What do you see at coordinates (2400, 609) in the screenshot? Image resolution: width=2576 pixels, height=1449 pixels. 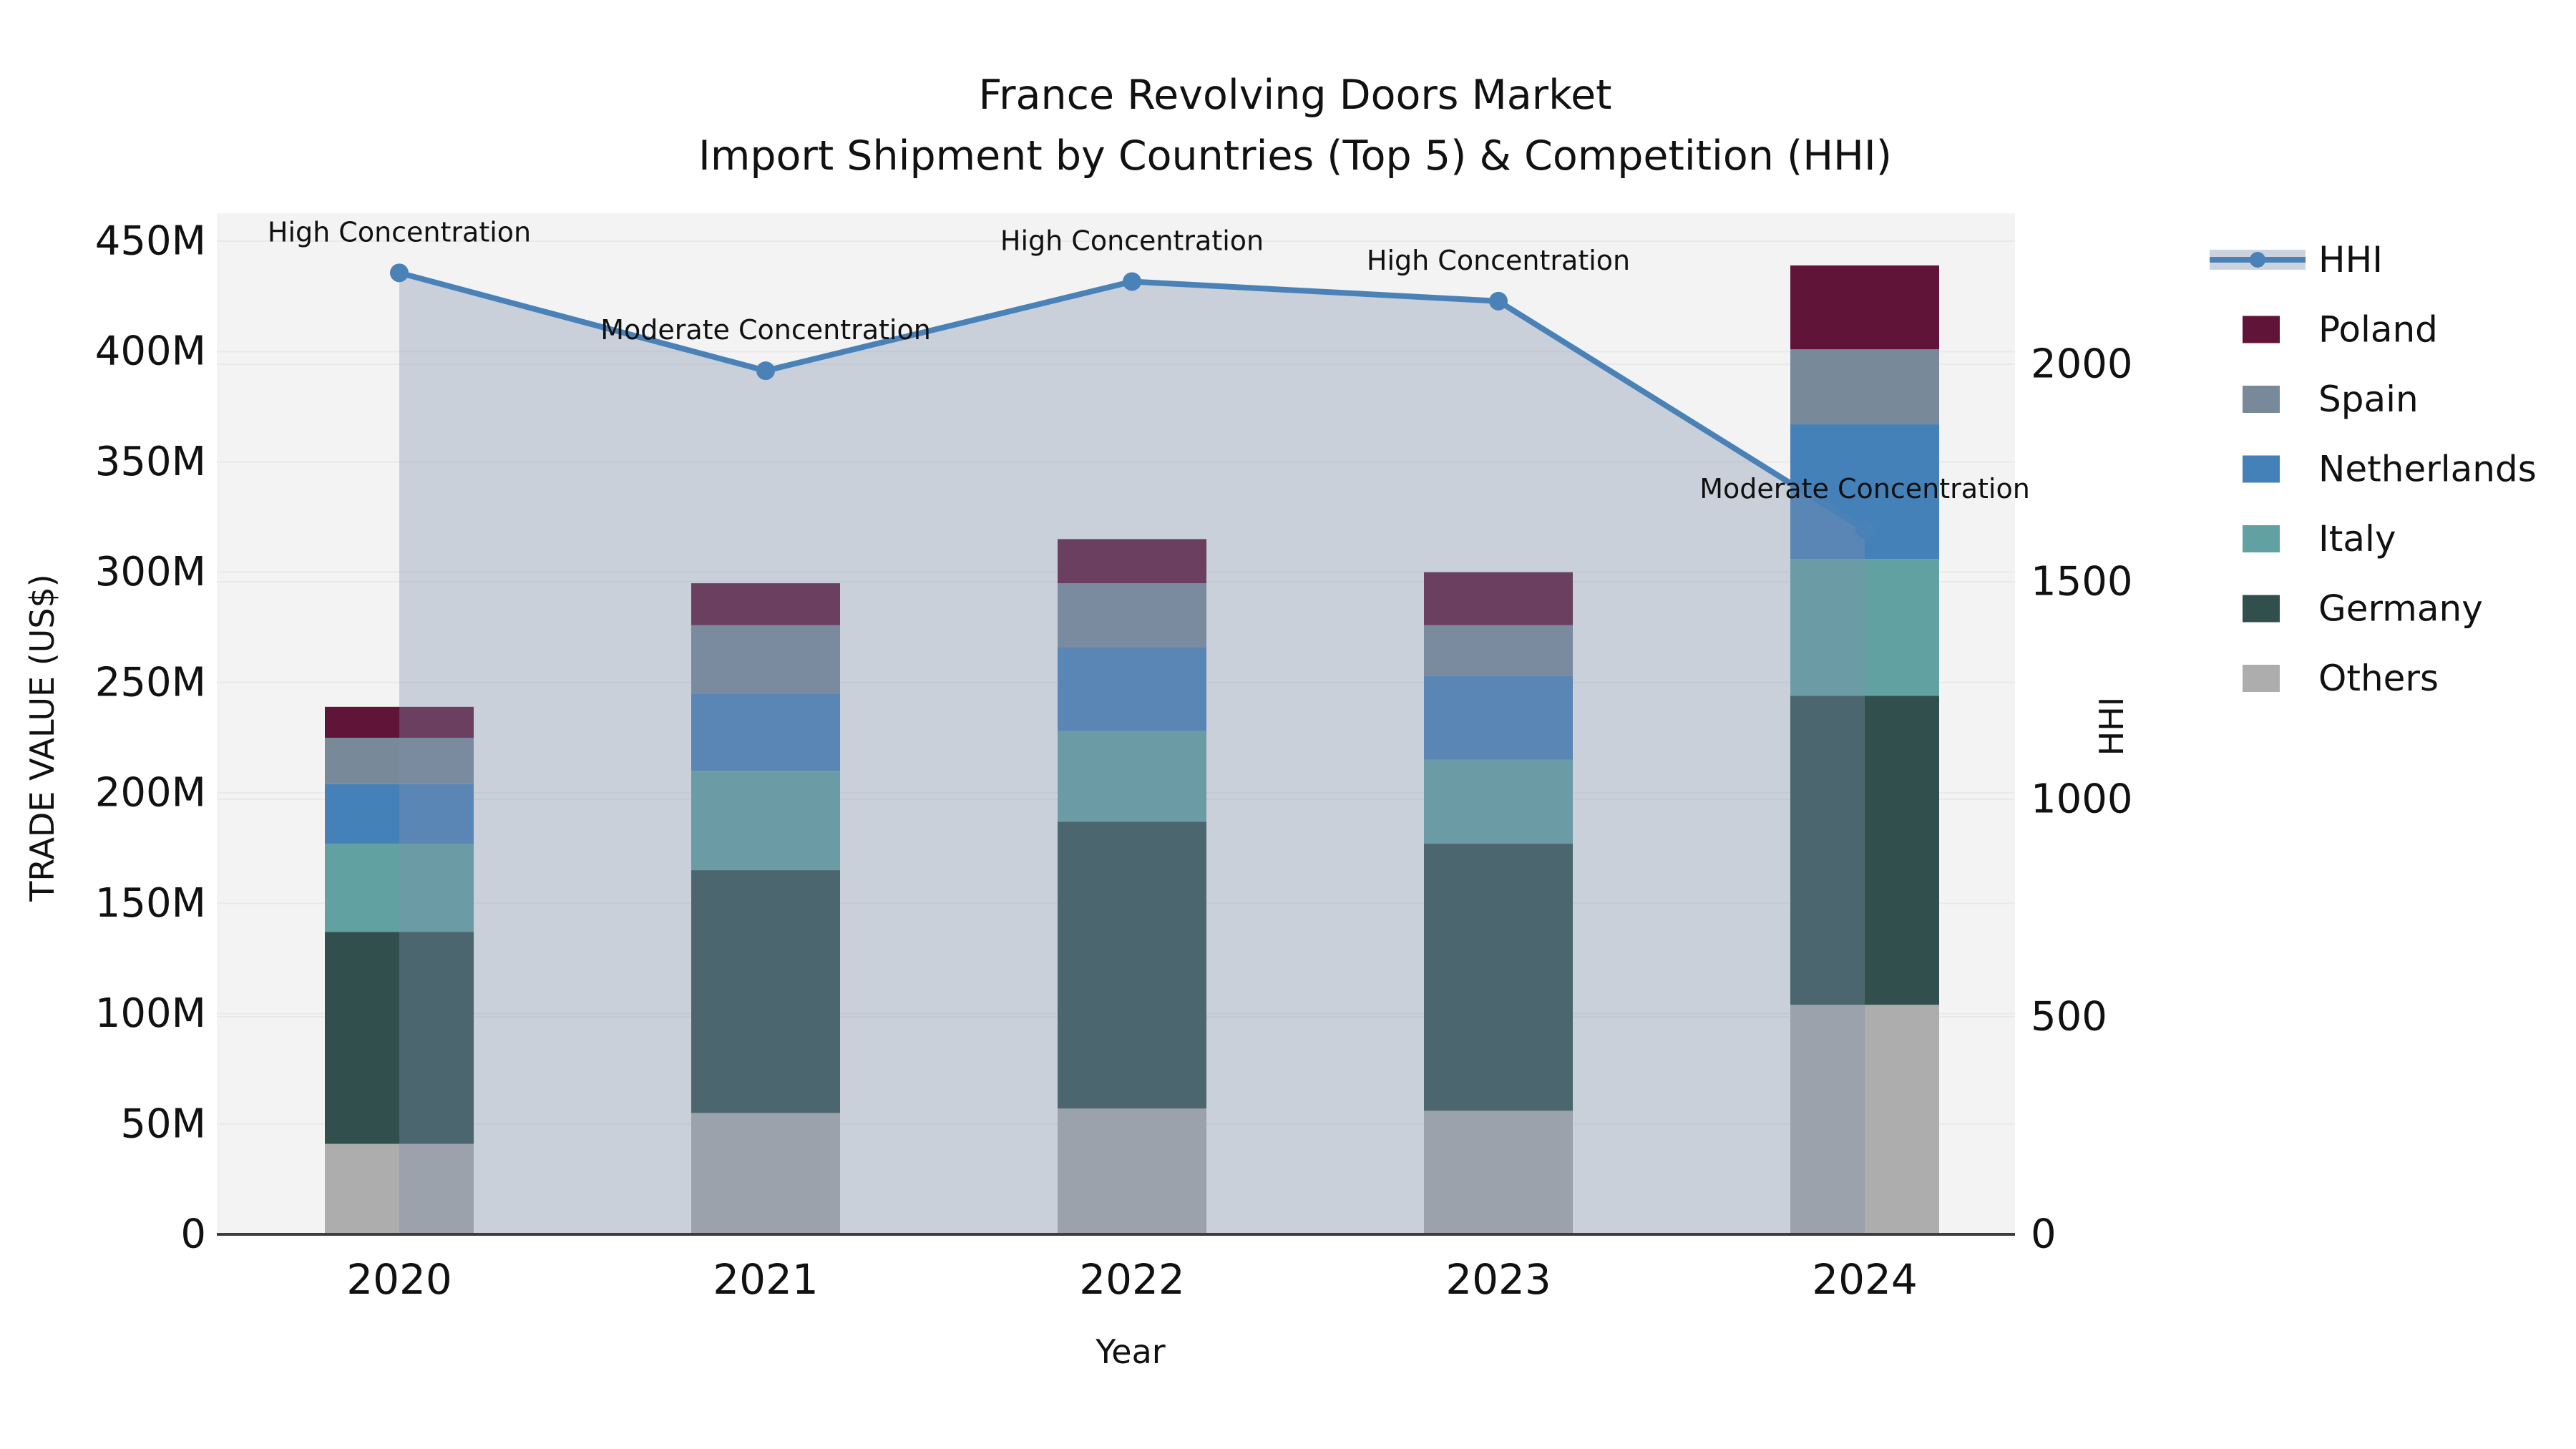 I see `legend-label-germany: Germany` at bounding box center [2400, 609].